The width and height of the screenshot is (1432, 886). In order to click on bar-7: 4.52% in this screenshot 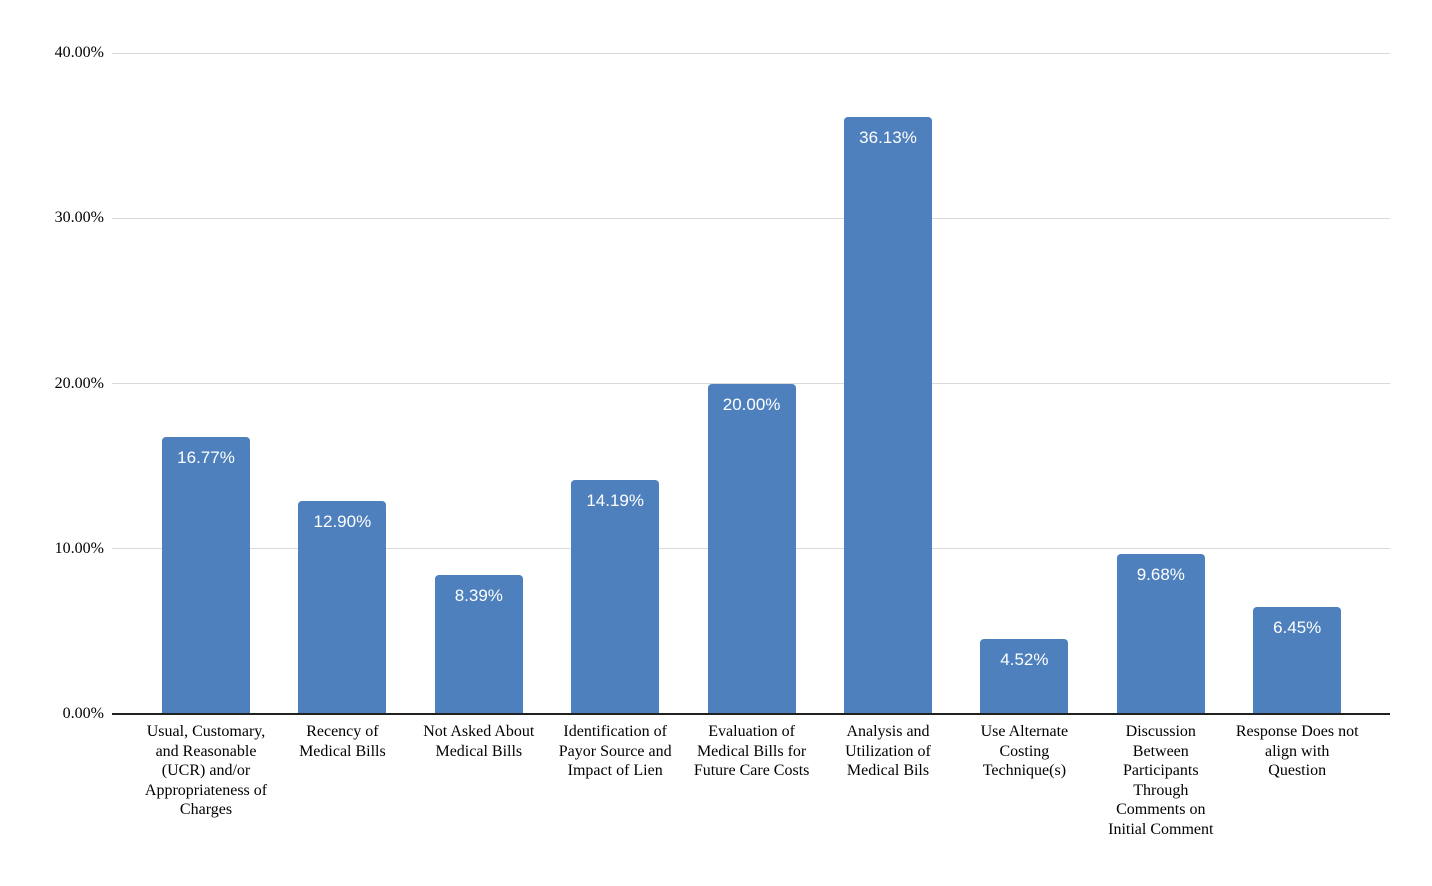, I will do `click(1024, 676)`.